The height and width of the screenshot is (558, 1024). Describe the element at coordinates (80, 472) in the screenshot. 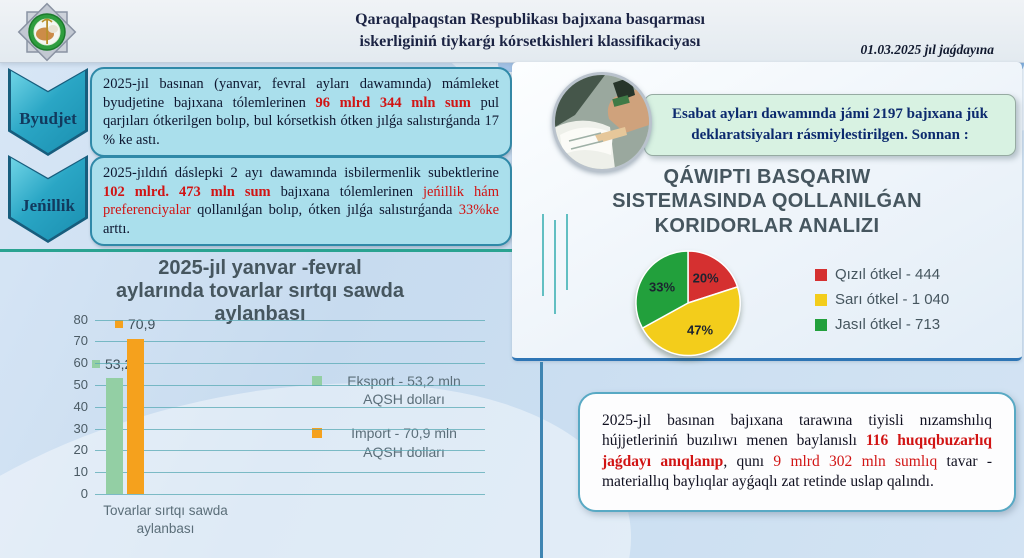

I see `y-axis-tick: 10` at that location.